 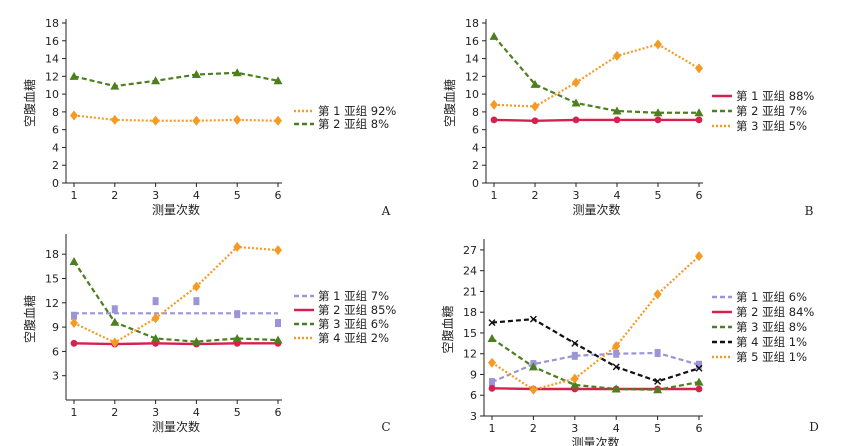 I want to click on legend-item: 第 2 亚组 85%, so click(x=345, y=310).